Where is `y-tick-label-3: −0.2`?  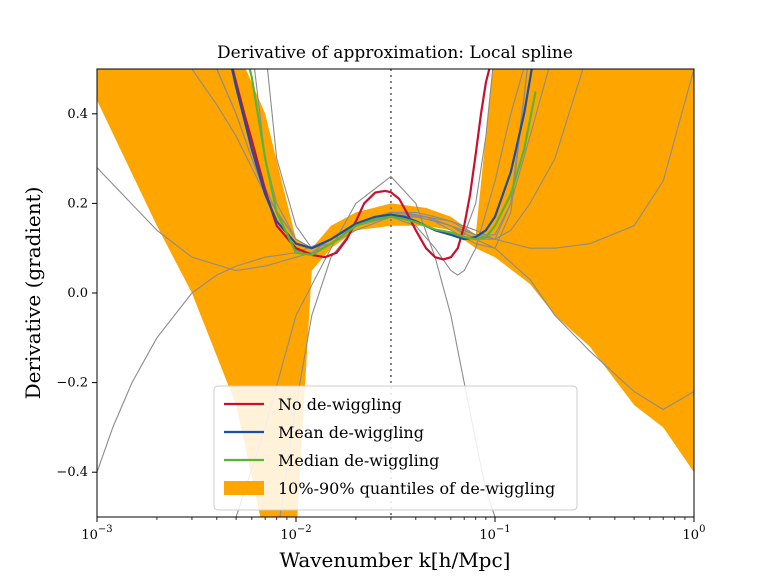 y-tick-label-3: −0.2 is located at coordinates (72, 383).